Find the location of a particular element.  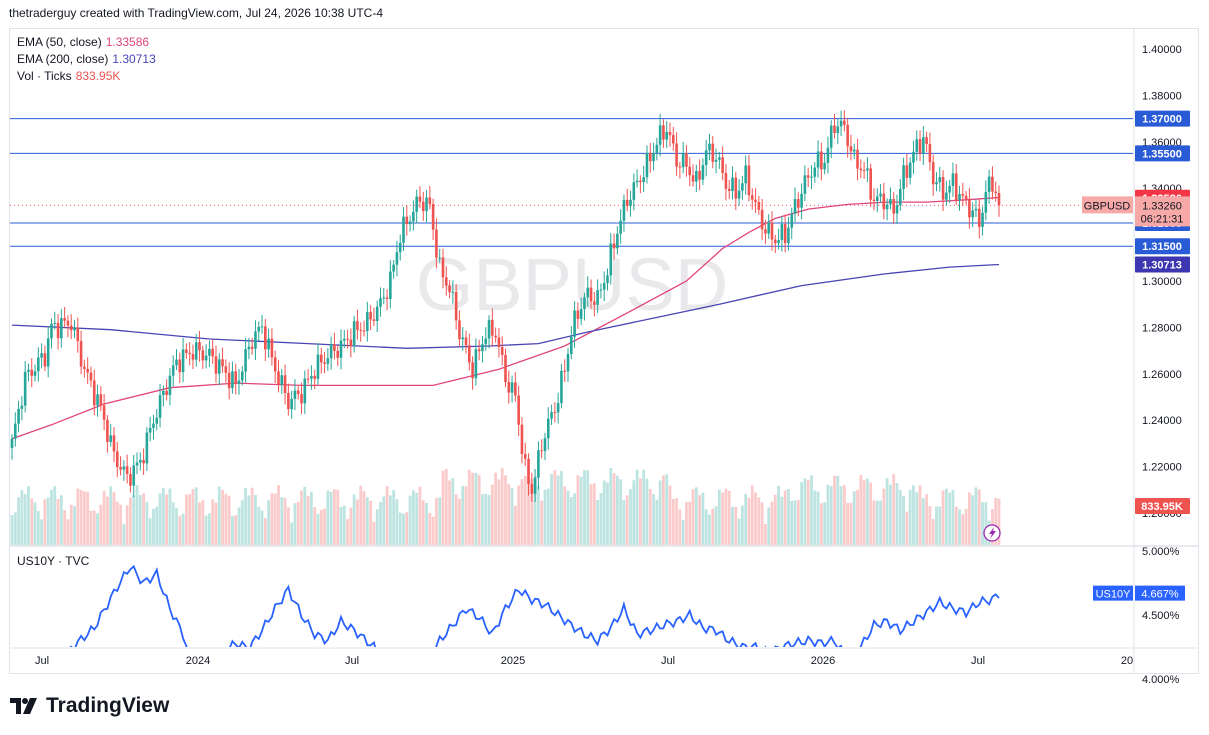

legend-ema200: EMA (200, close) 1.30713 is located at coordinates (86, 59).